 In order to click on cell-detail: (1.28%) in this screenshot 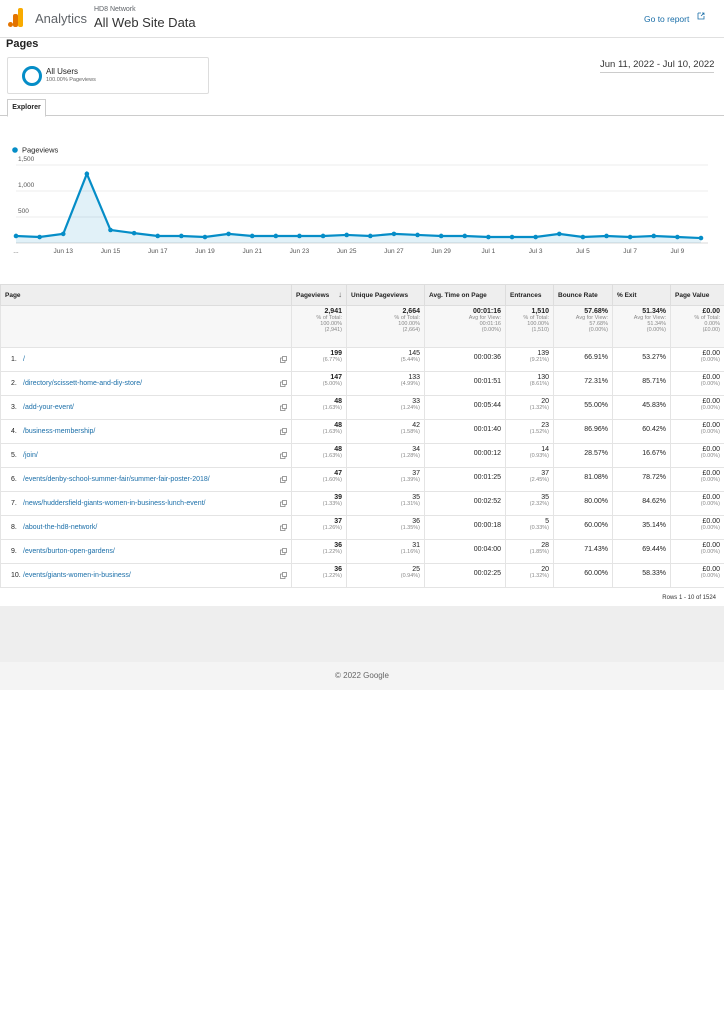, I will do `click(410, 456)`.